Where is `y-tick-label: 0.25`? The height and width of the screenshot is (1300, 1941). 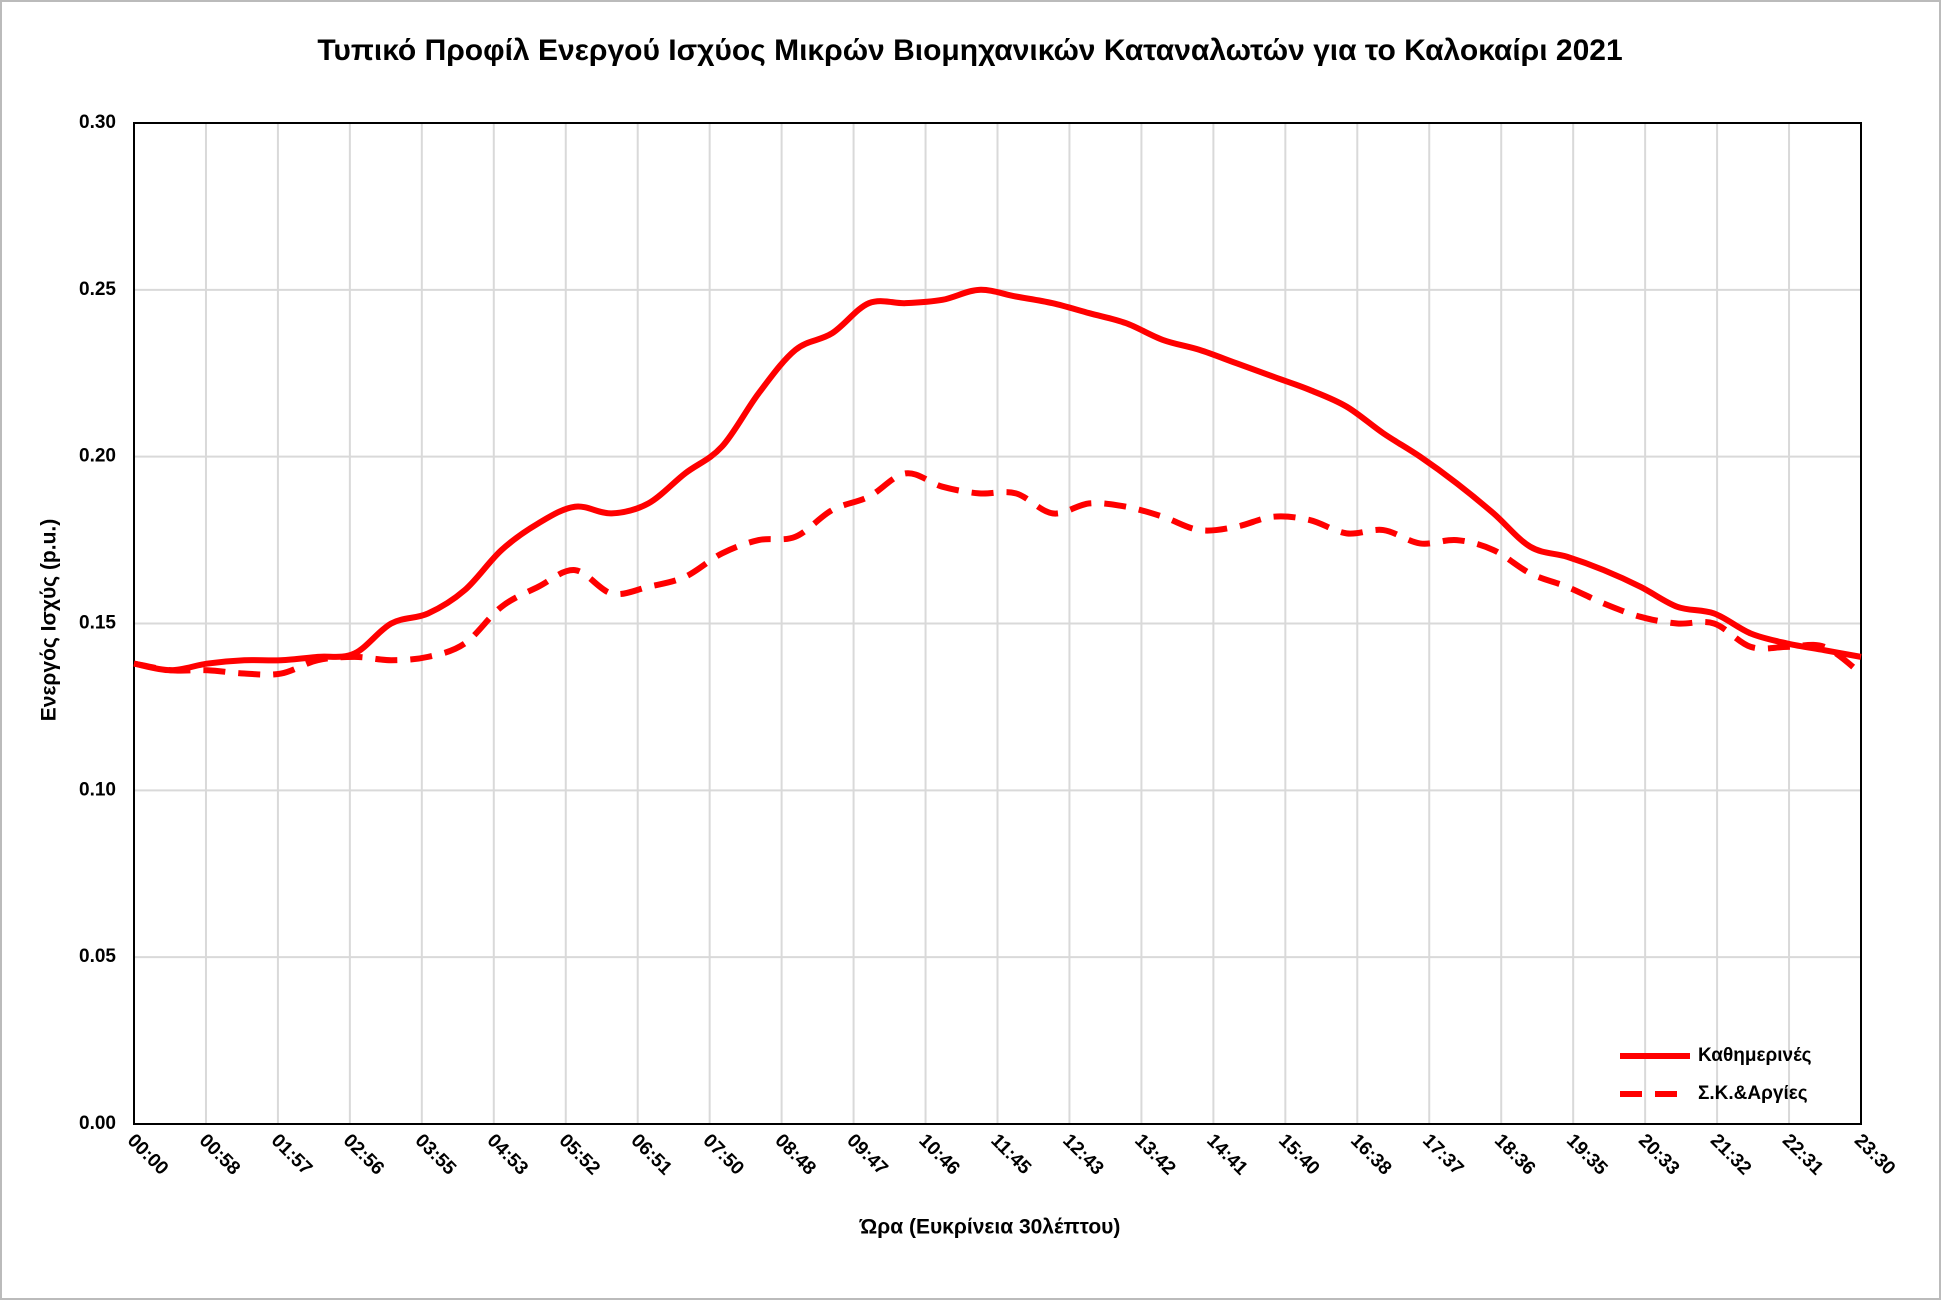
y-tick-label: 0.25 is located at coordinates (97, 289).